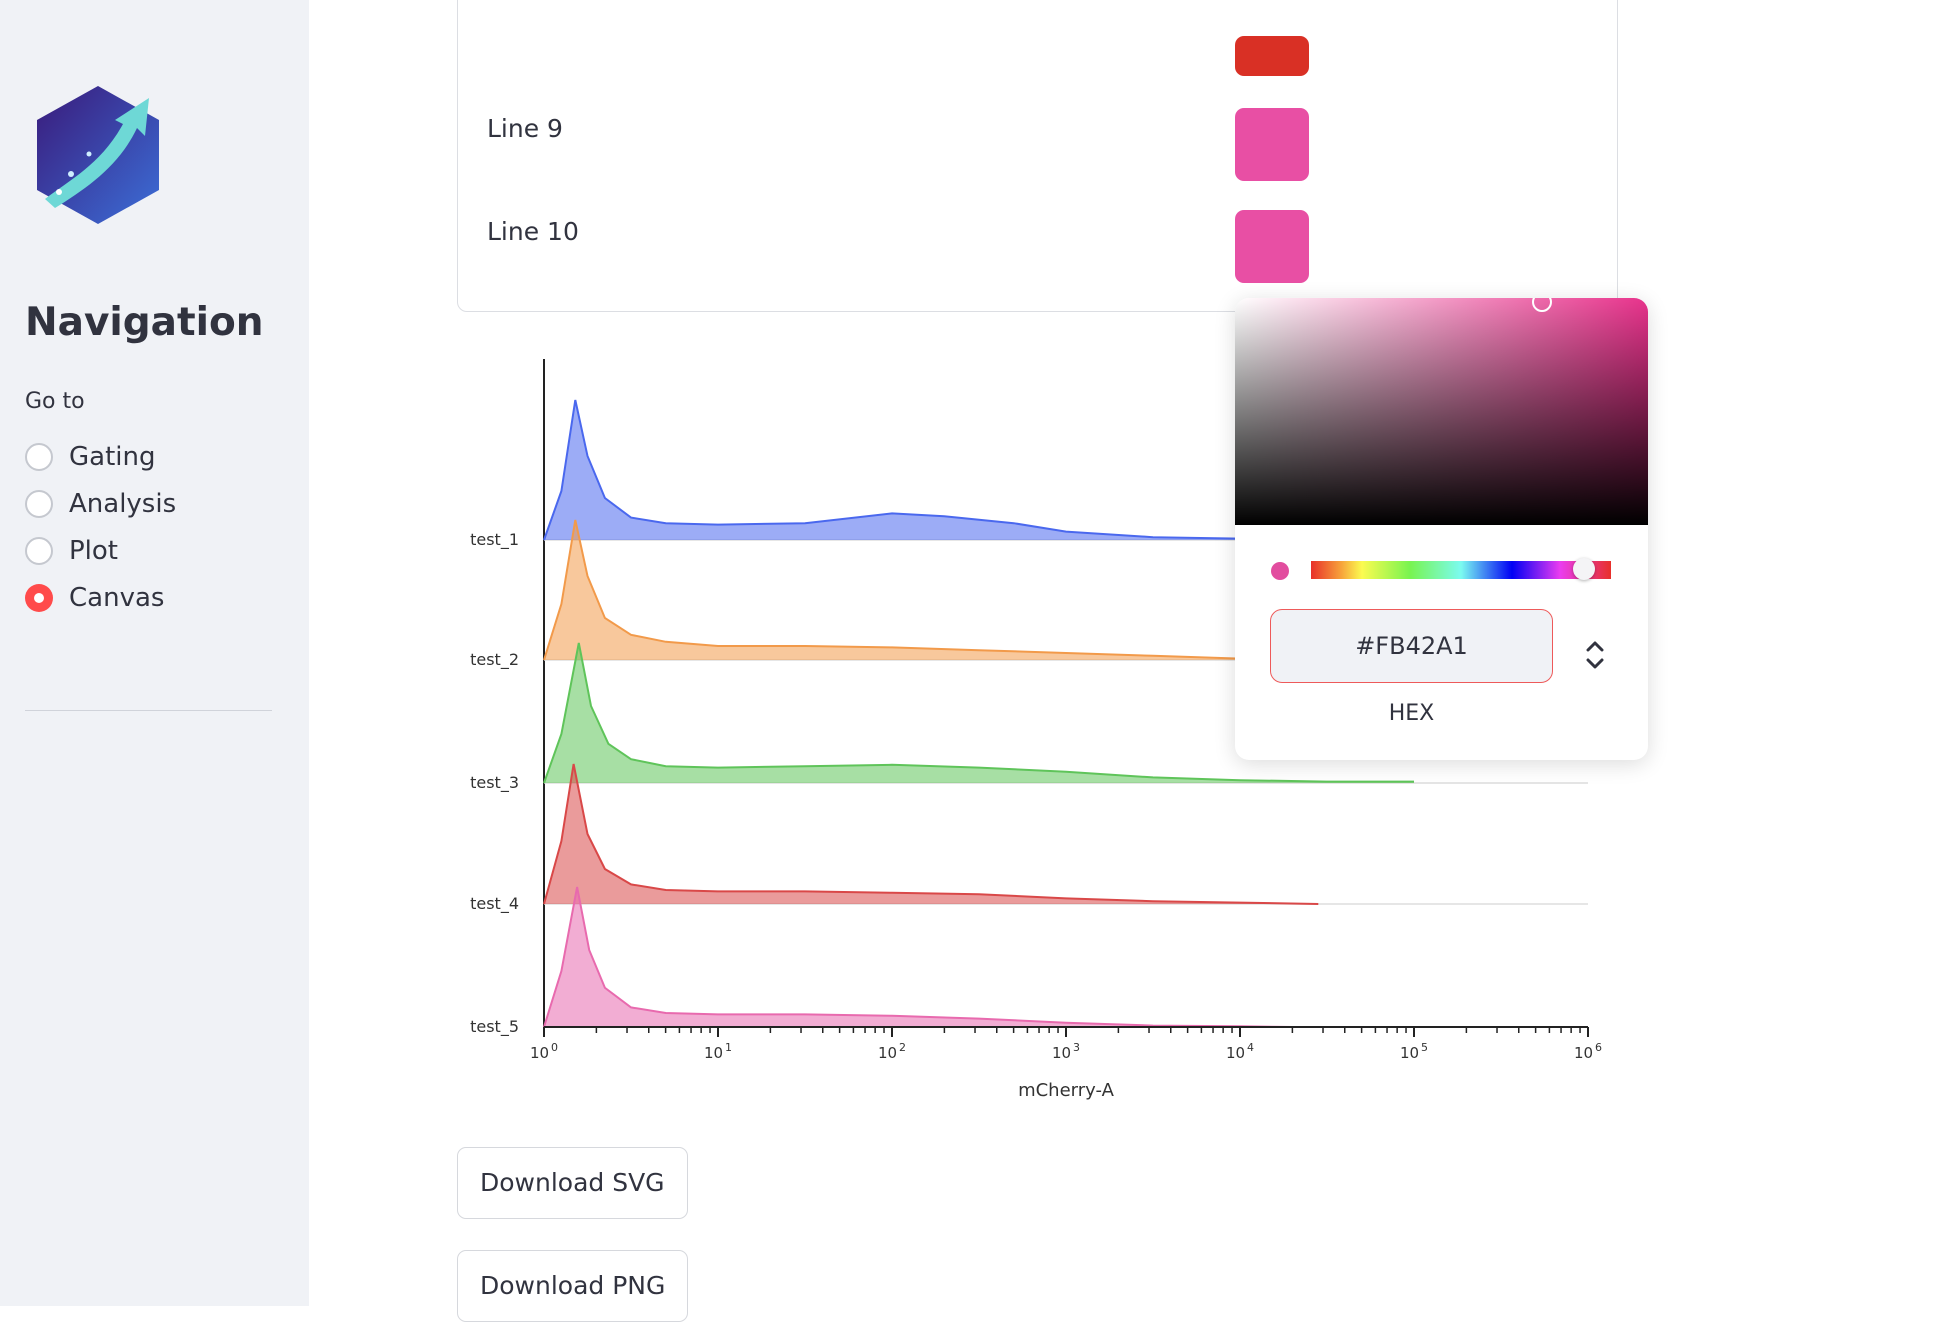 The width and height of the screenshot is (1944, 1322). Describe the element at coordinates (1441, 411) in the screenshot. I see `saturation-area` at that location.